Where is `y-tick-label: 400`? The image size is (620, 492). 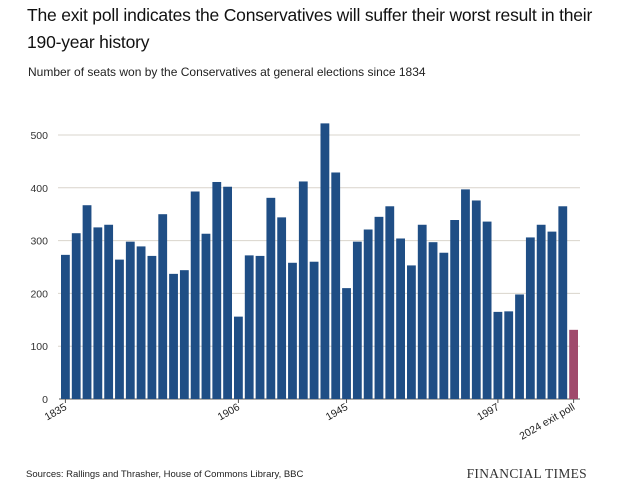 y-tick-label: 400 is located at coordinates (39, 189).